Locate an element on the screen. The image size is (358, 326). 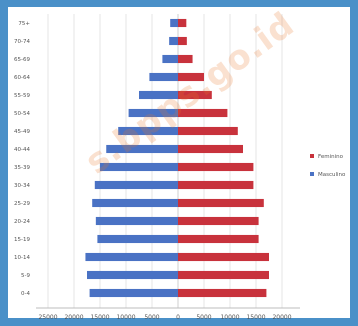
y-tick-label: 45-49 is located at coordinates (22, 132).